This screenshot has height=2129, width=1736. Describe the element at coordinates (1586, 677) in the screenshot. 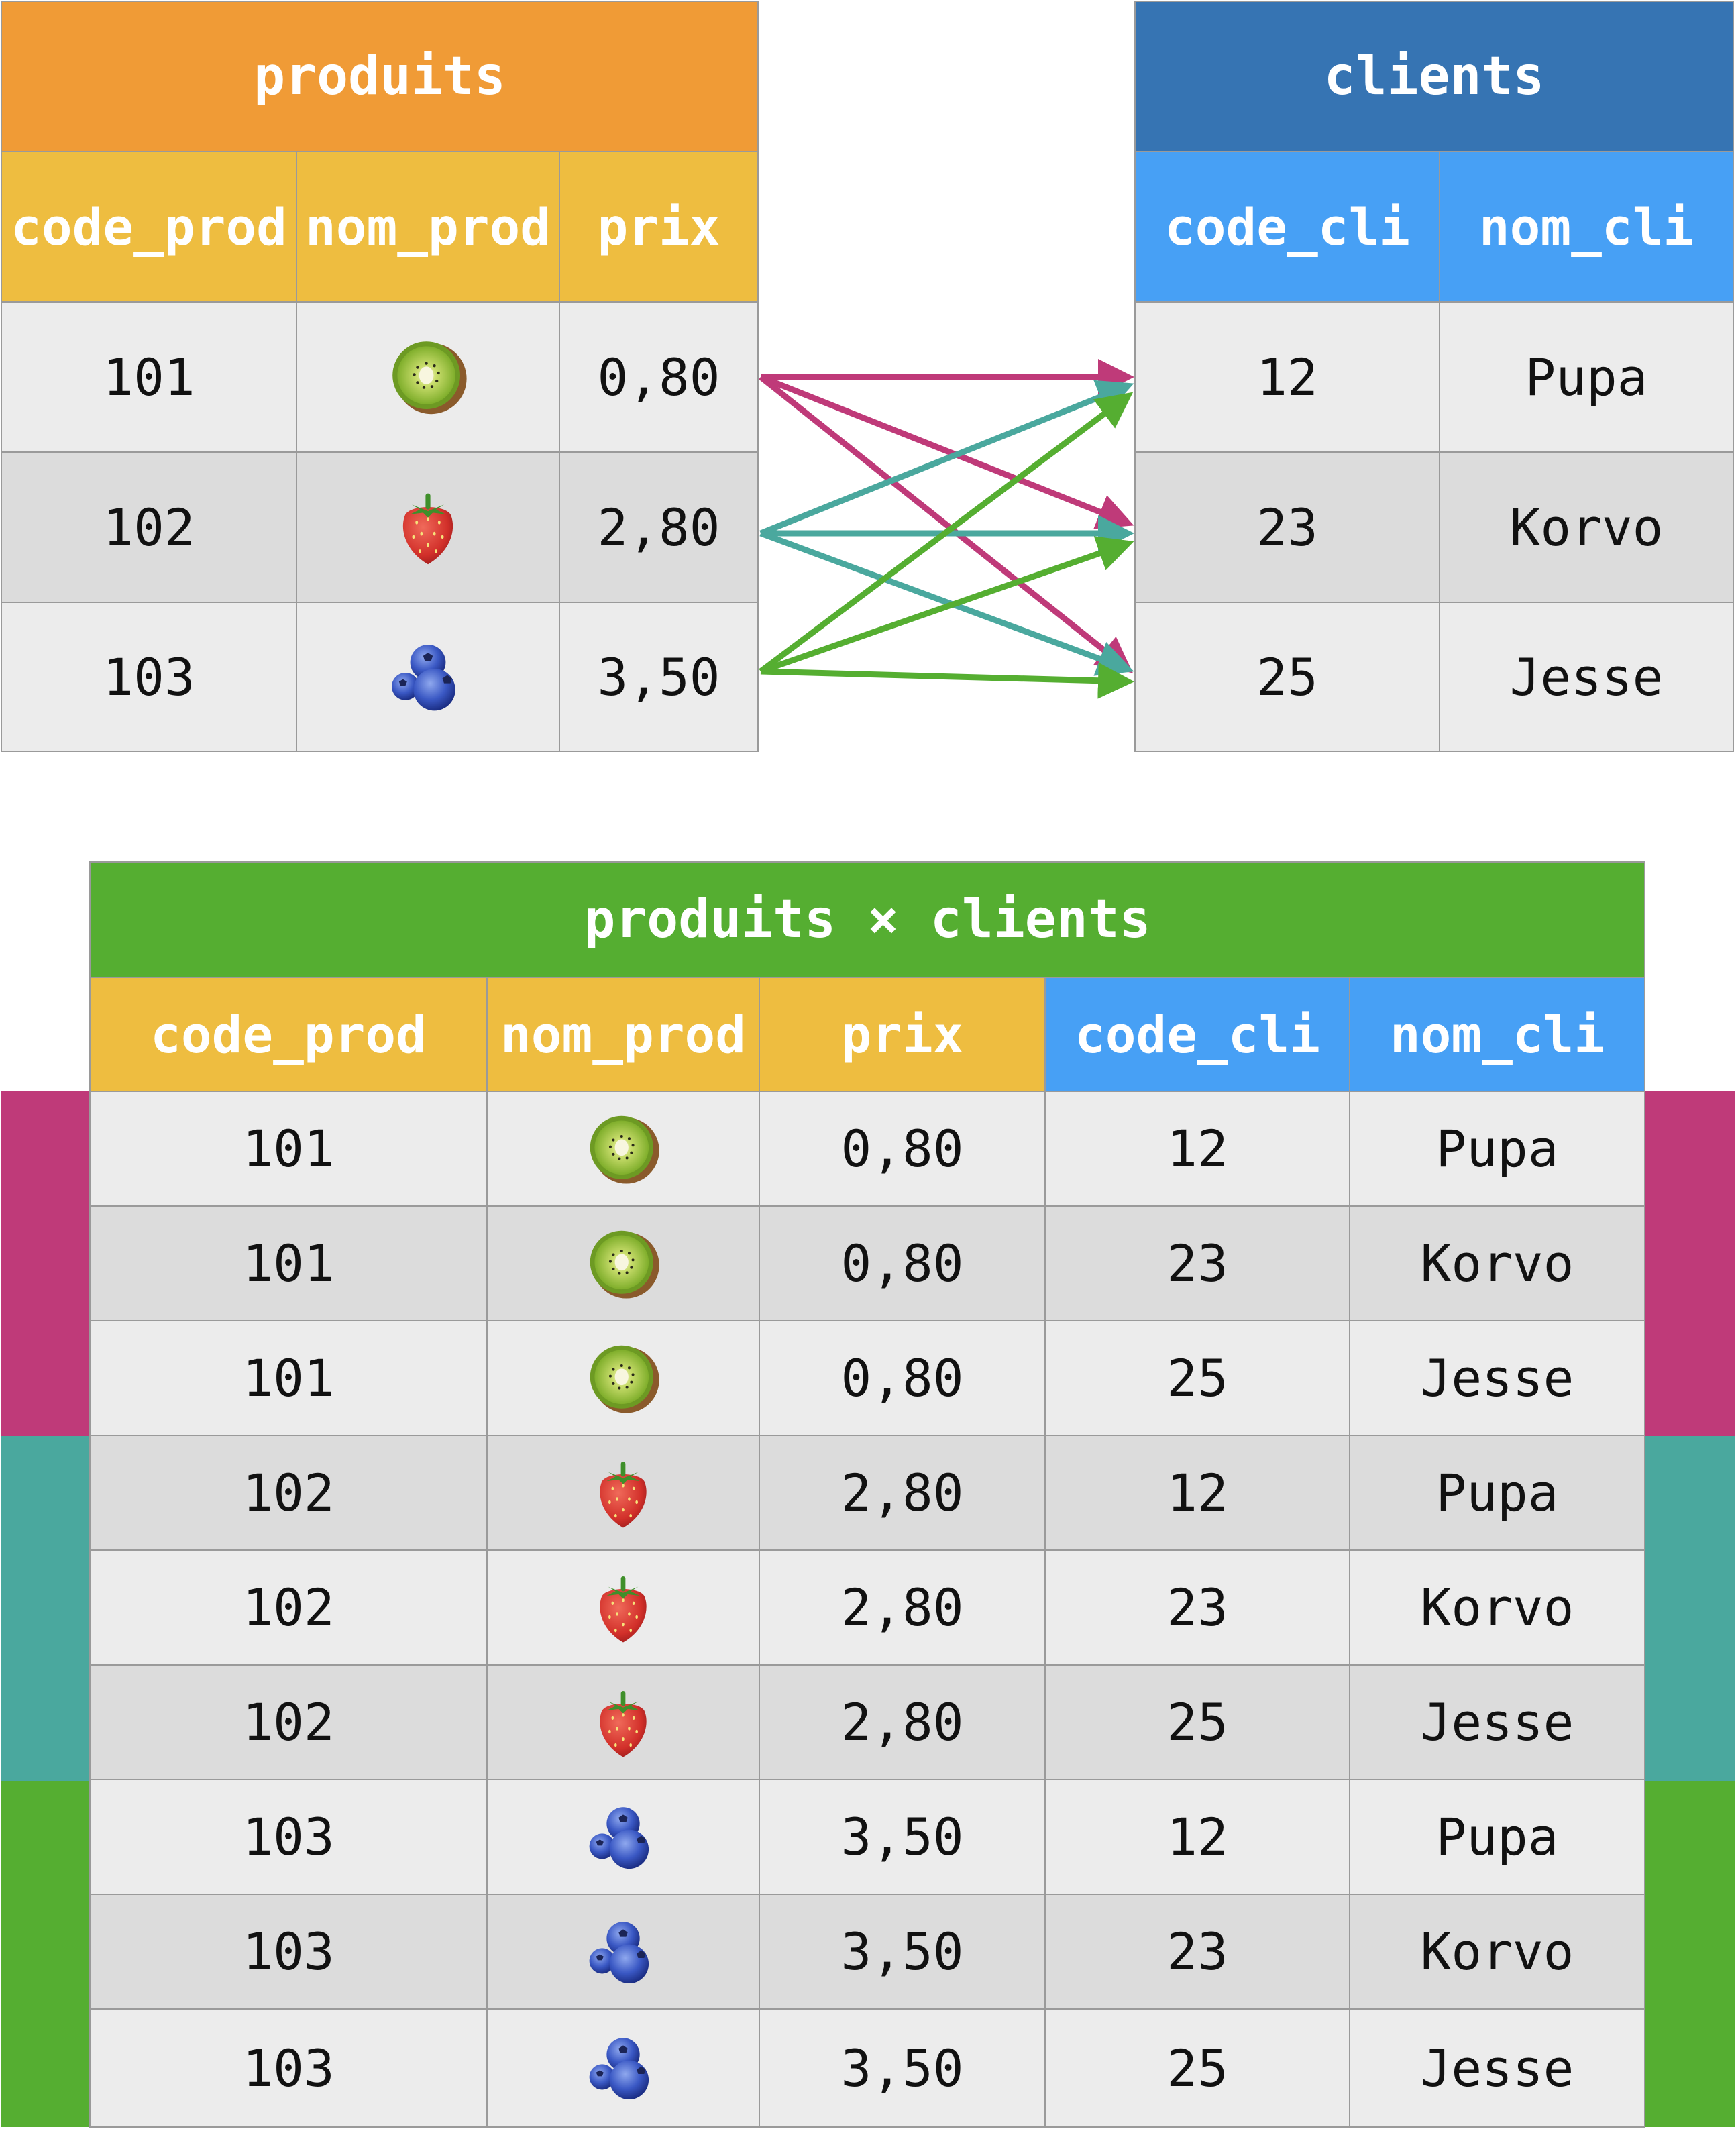

I see `clients-cell-nom: Jesse` at that location.